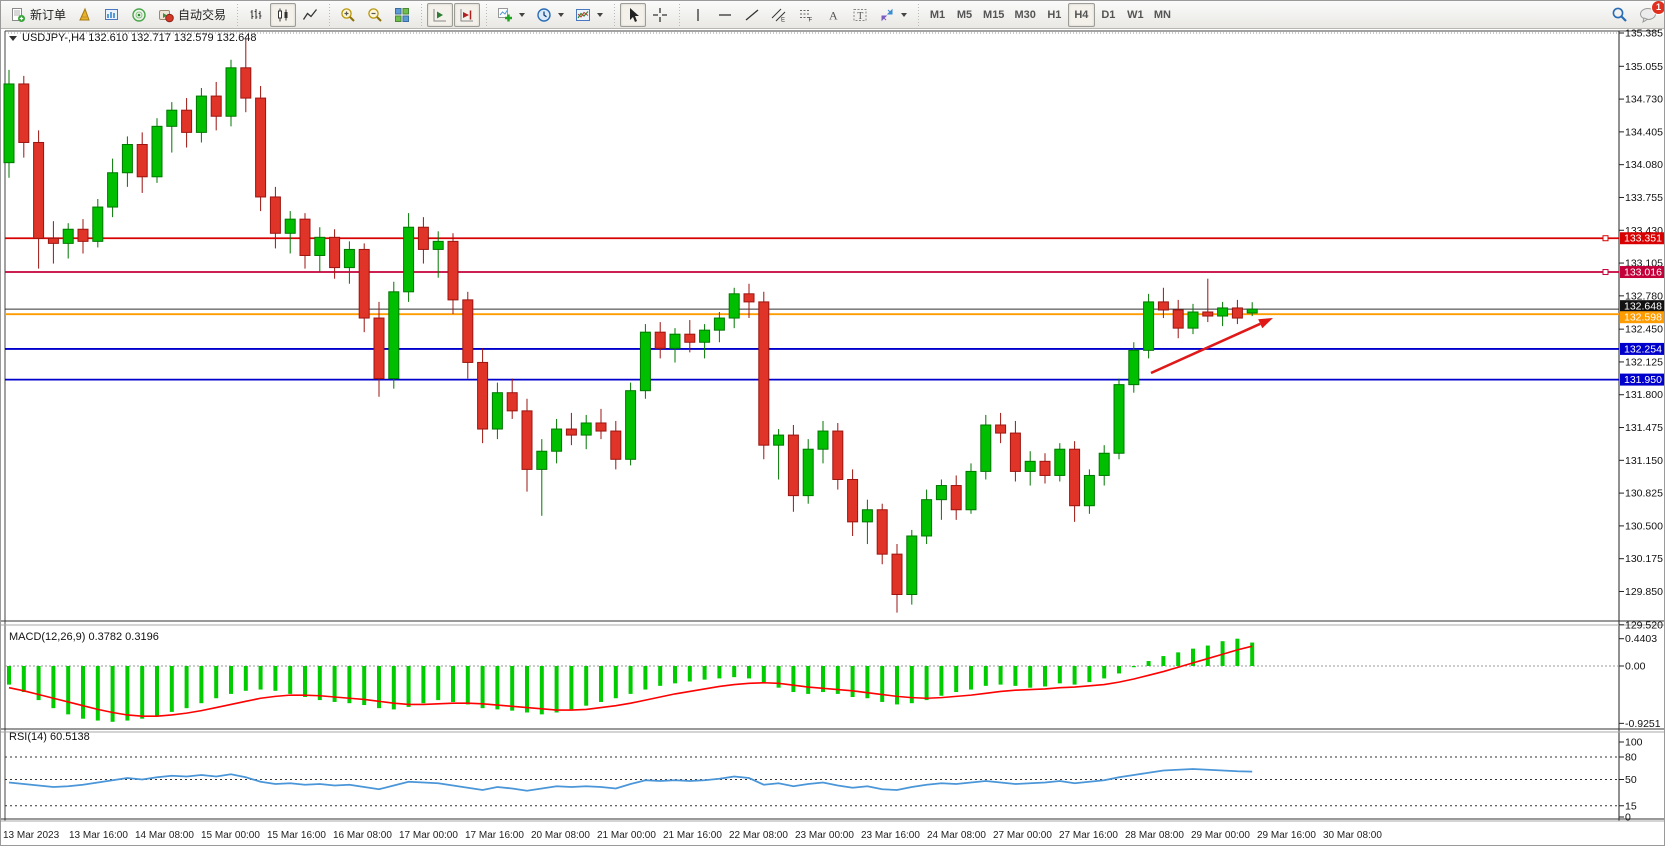 The image size is (1665, 846). Describe the element at coordinates (890, 835) in the screenshot. I see `time-label: 23 Mar 16:00` at that location.